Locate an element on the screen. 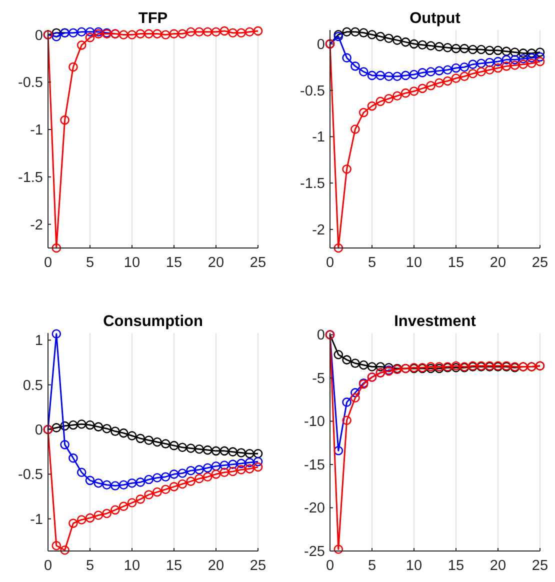 This screenshot has width=555, height=582. y-tick-label: -10 is located at coordinates (314, 422).